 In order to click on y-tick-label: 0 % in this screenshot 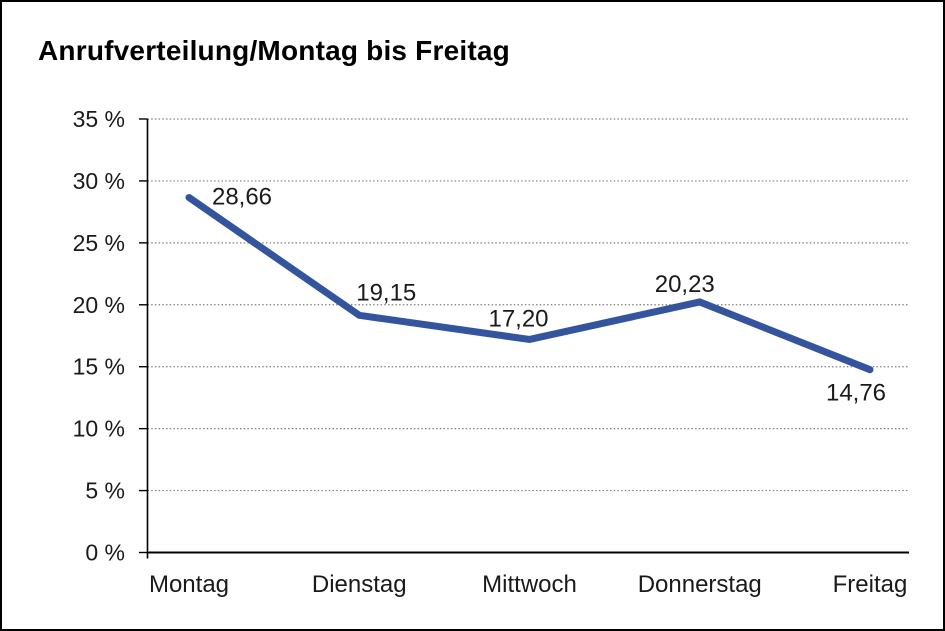, I will do `click(105, 553)`.